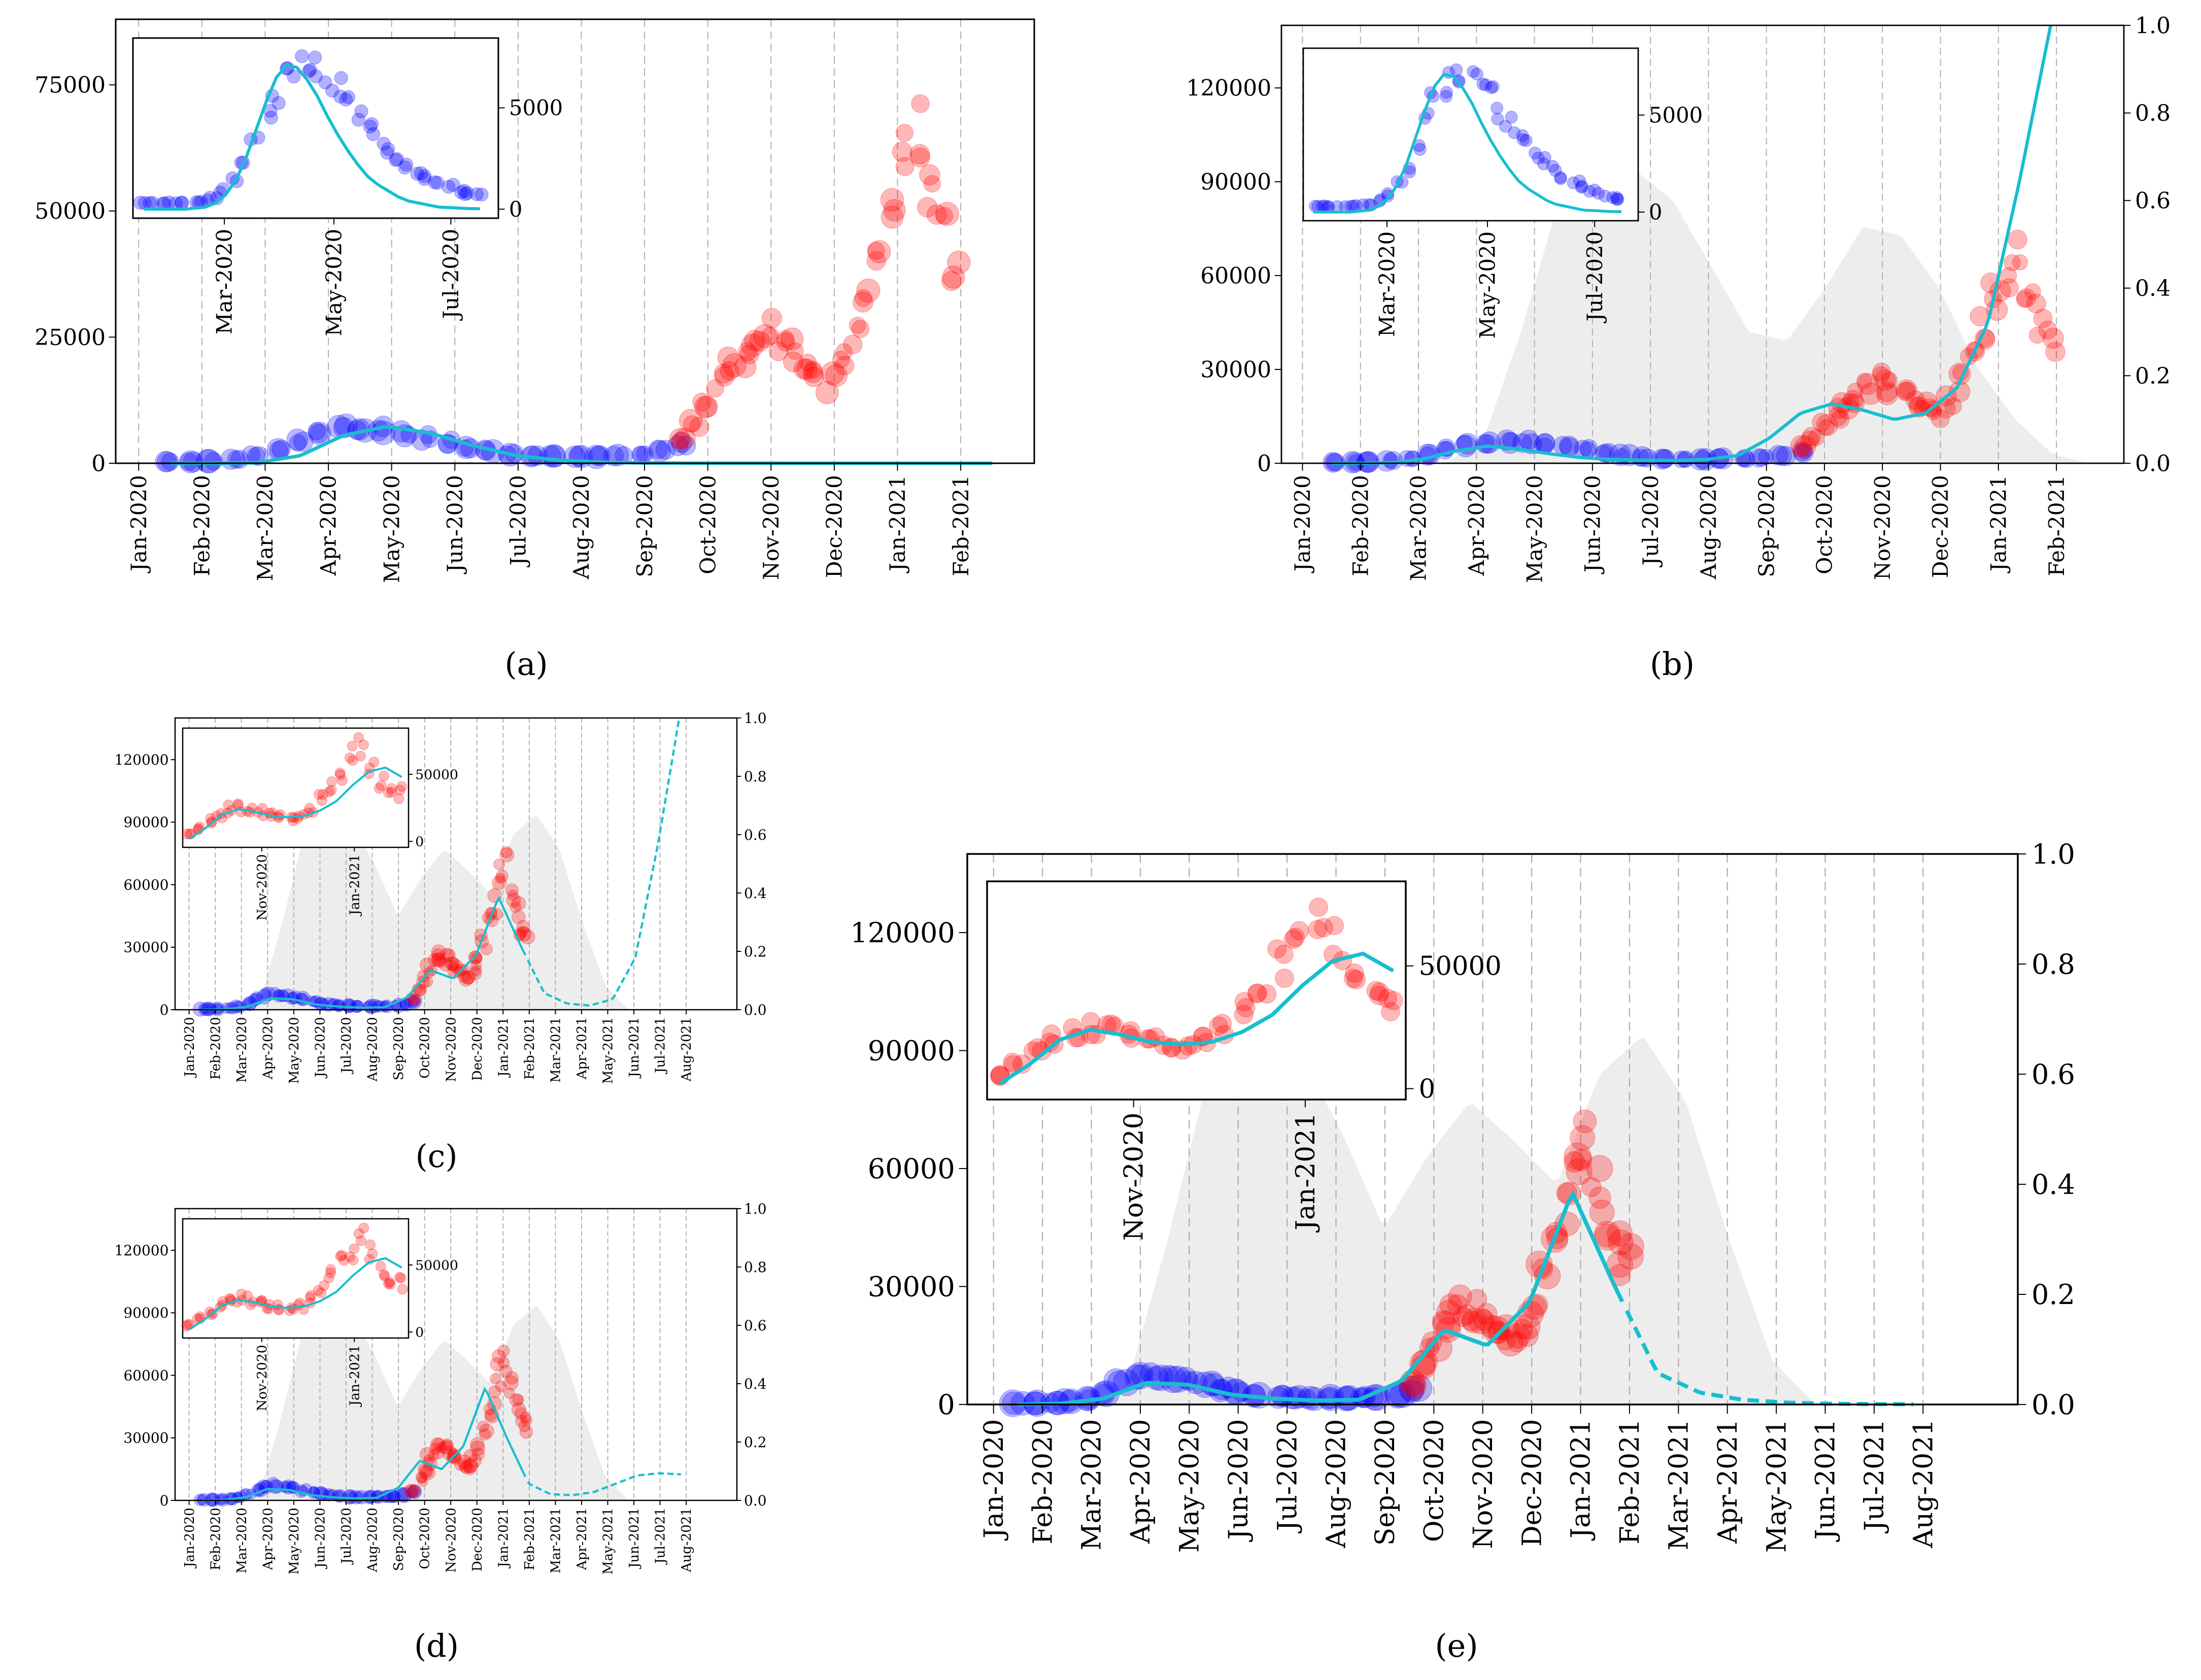  Describe the element at coordinates (604, 1484) in the screenshot. I see `model-forecast-line` at that location.